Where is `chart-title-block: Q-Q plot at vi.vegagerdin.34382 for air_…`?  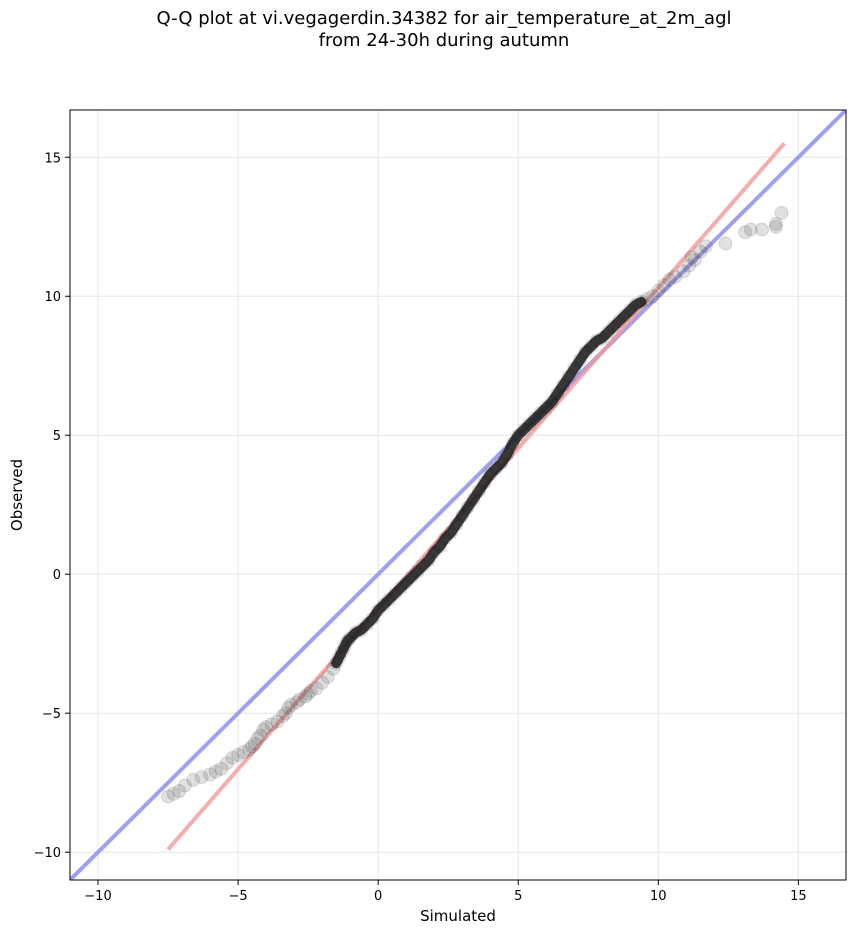
chart-title-block: Q-Q plot at vi.vegagerdin.34382 for air_… is located at coordinates (427, 30).